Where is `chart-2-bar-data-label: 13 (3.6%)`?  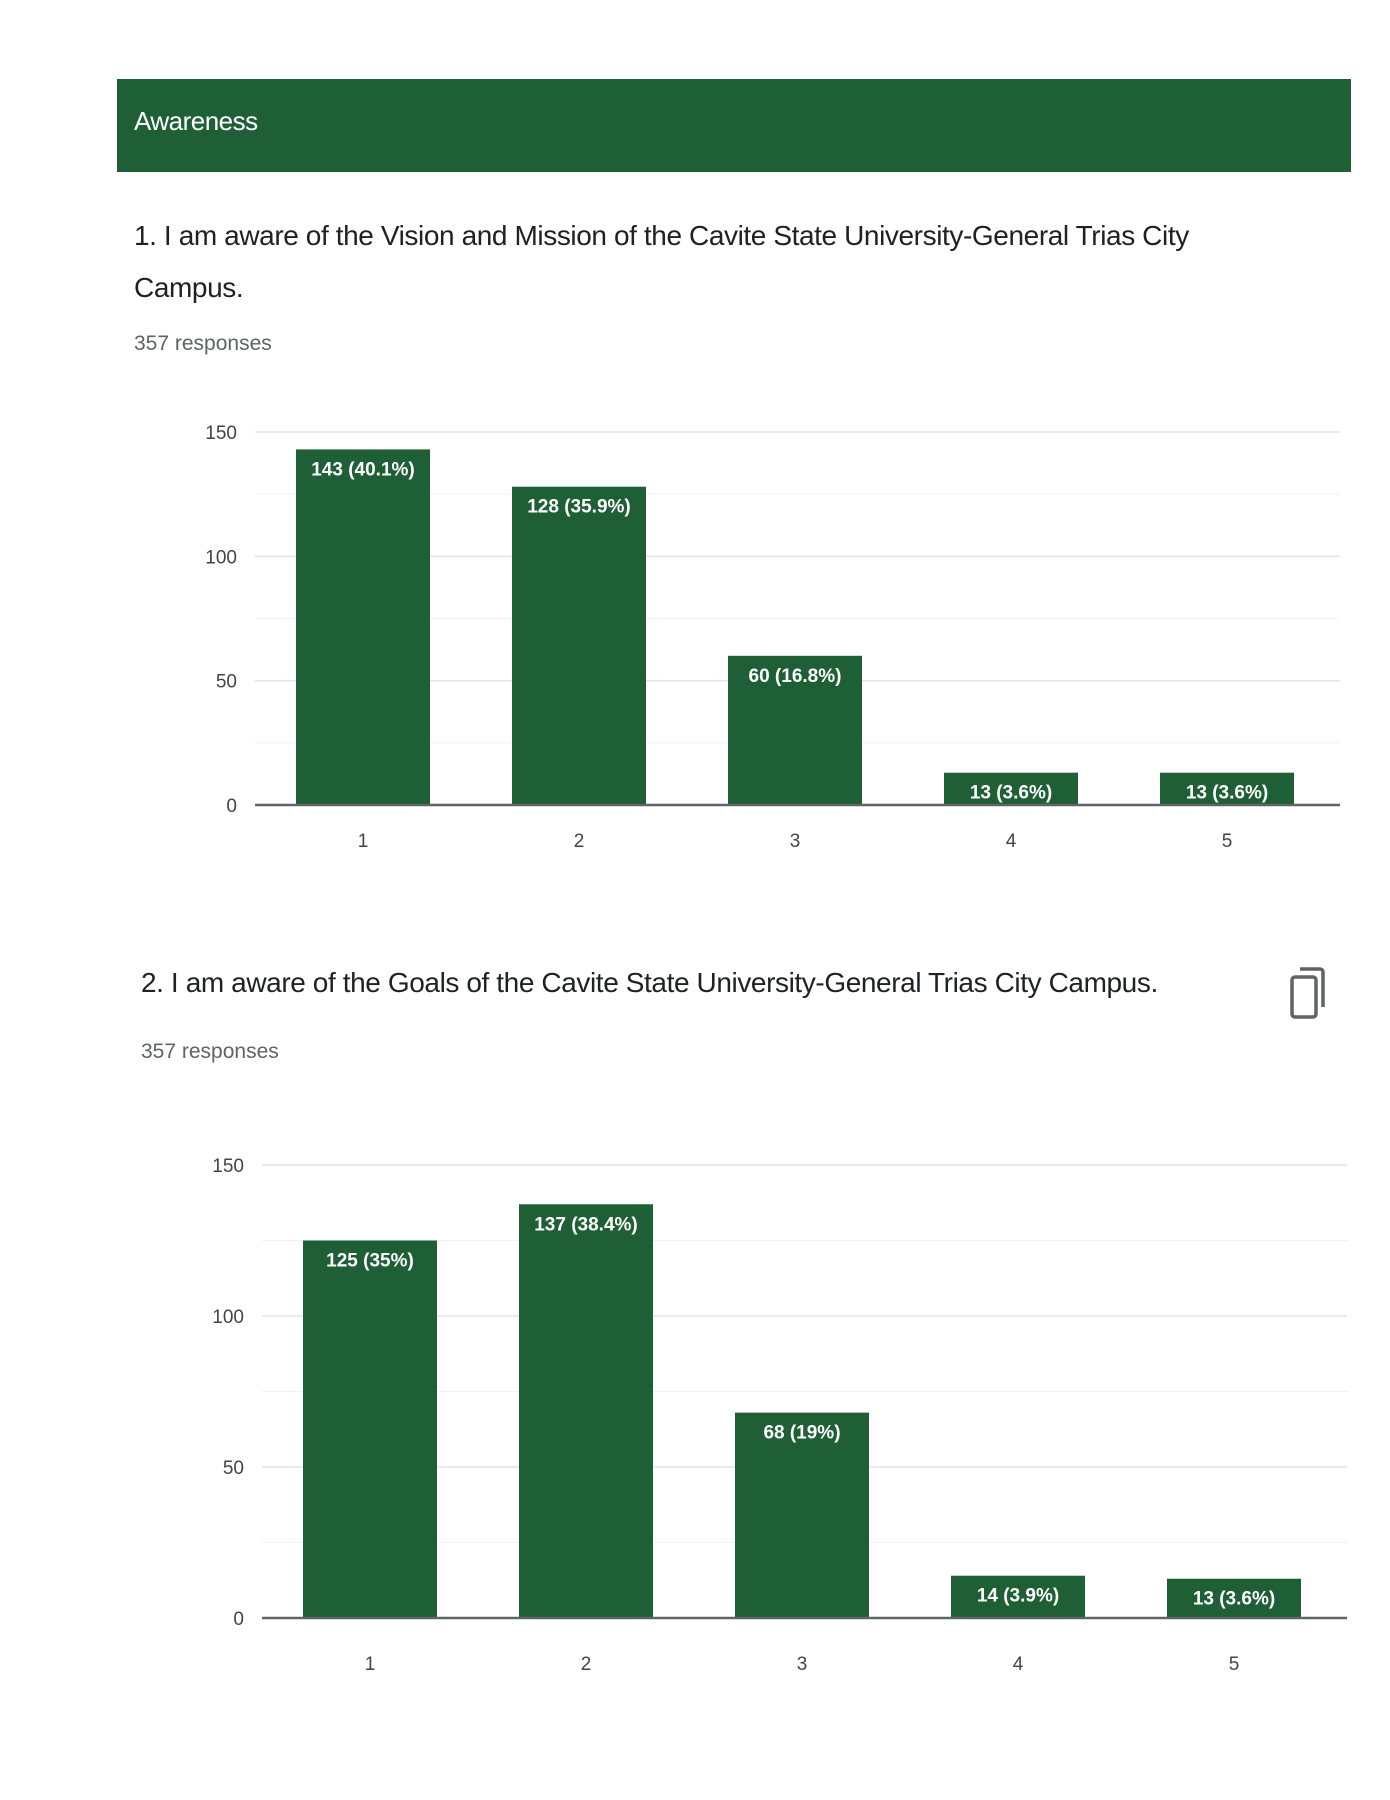
chart-2-bar-data-label: 13 (3.6%) is located at coordinates (1234, 1599).